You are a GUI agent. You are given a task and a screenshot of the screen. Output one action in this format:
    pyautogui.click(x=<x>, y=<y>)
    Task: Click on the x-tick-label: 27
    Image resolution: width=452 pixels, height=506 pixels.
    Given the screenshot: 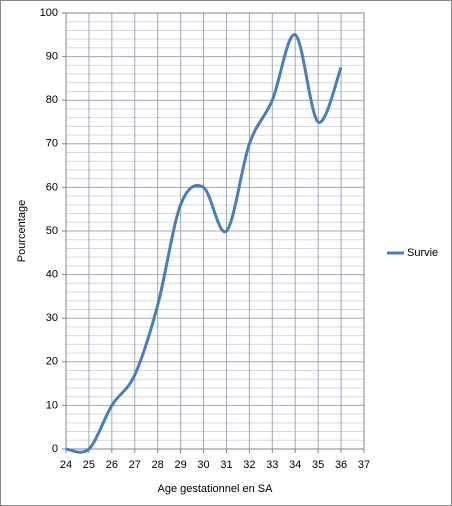 What is the action you would take?
    pyautogui.click(x=135, y=465)
    